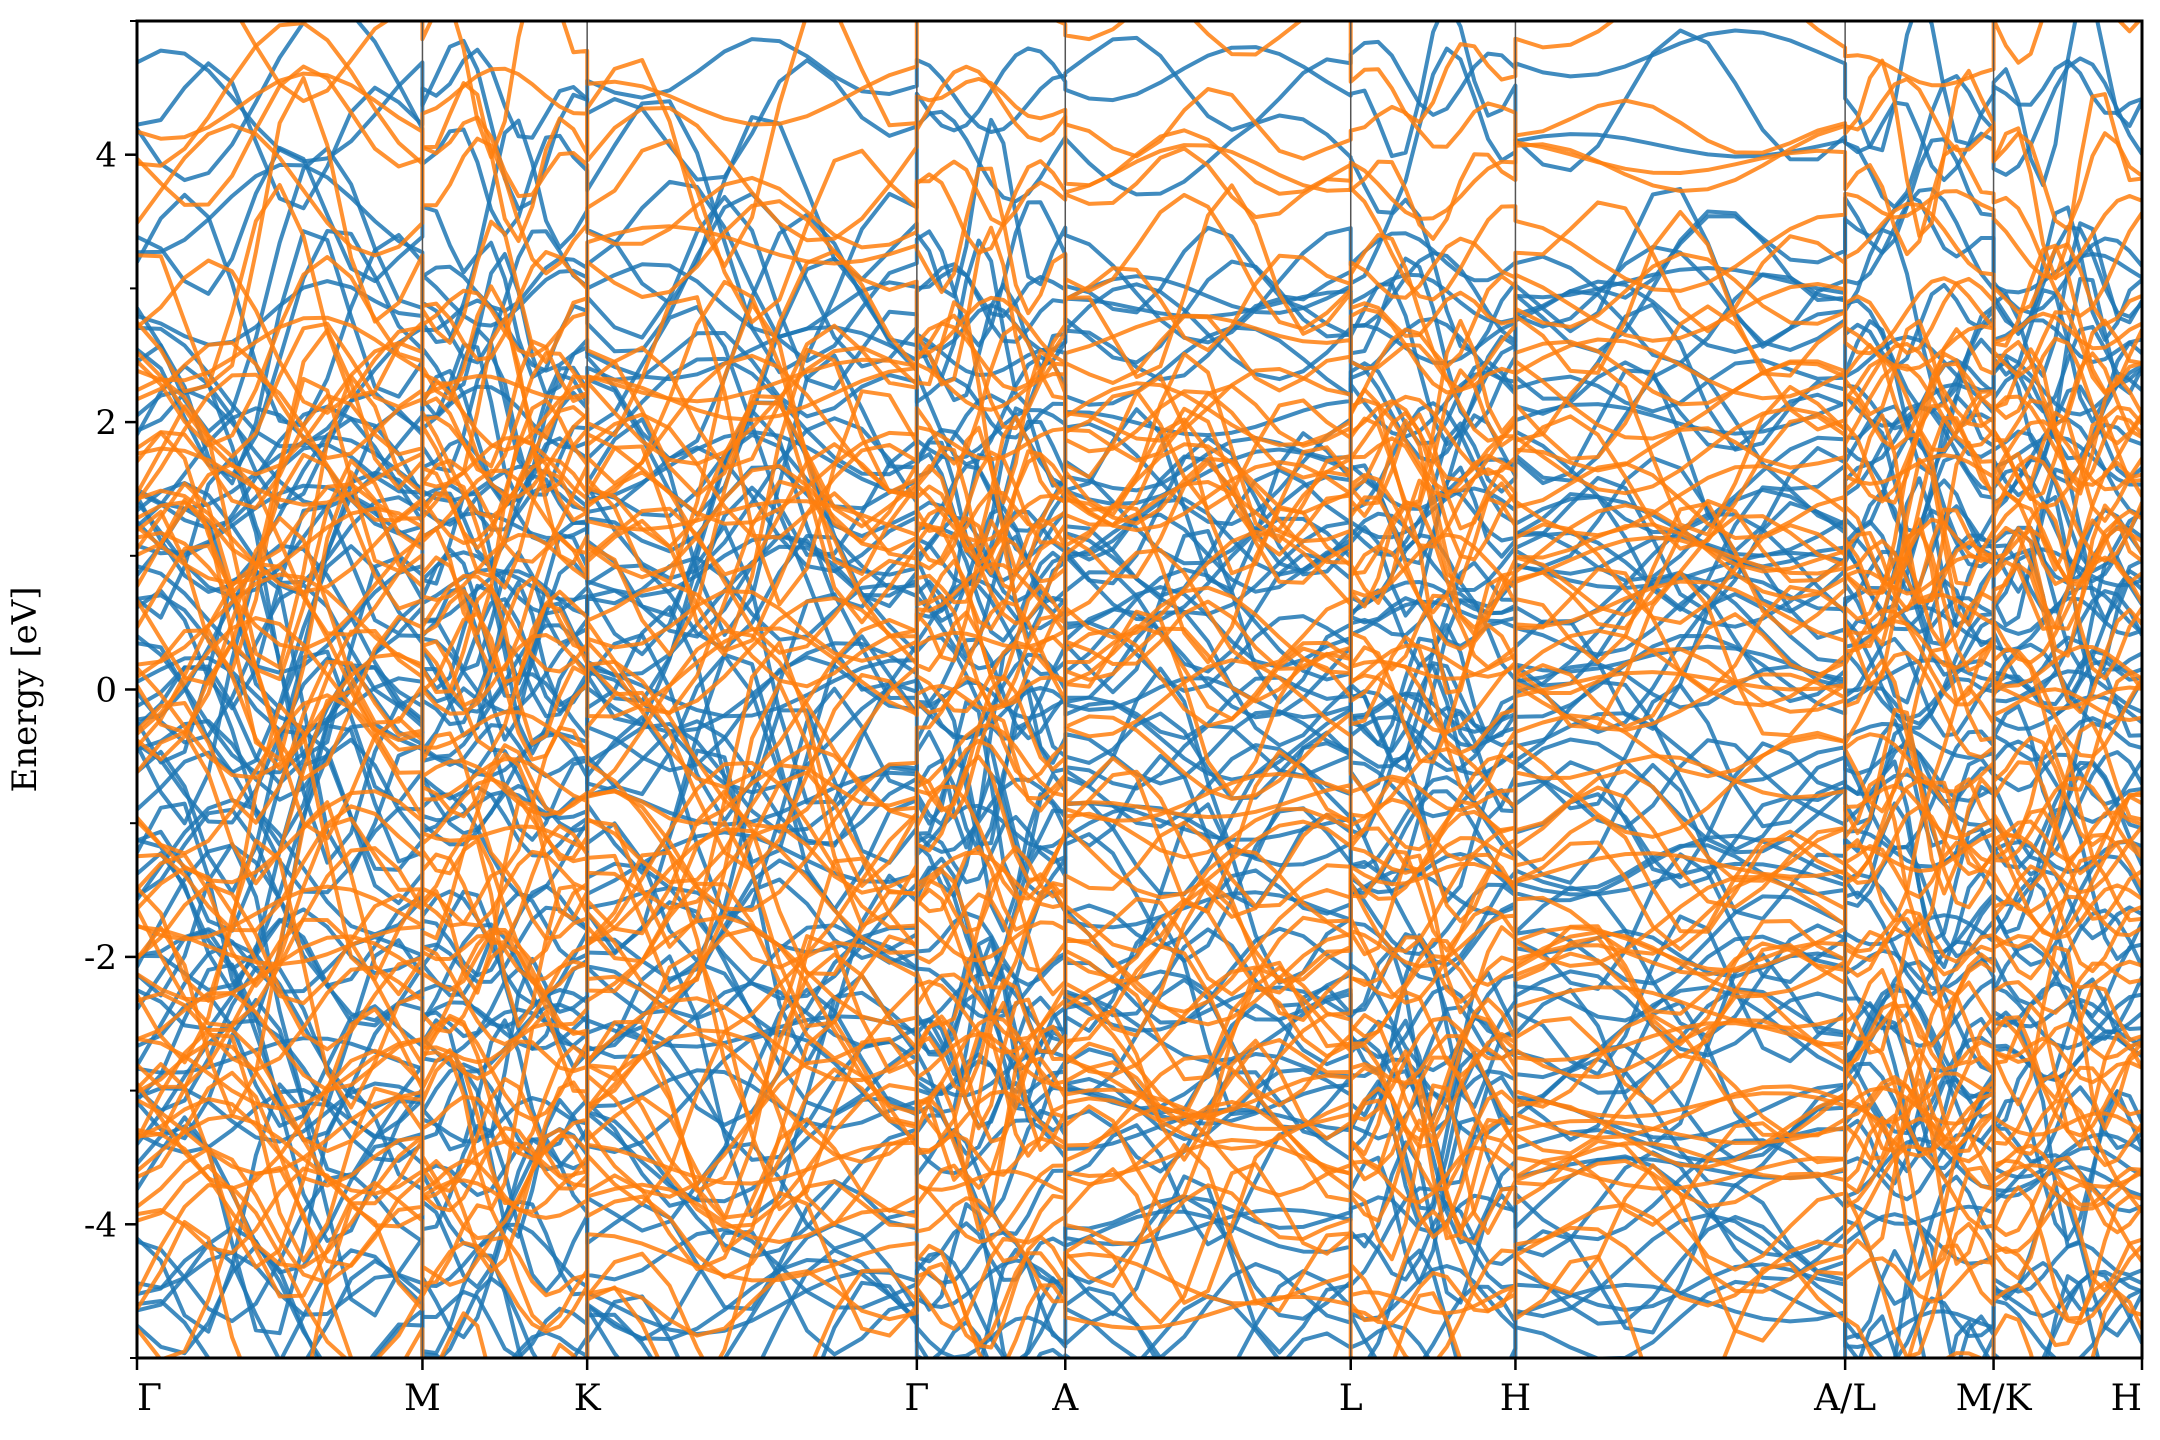 The height and width of the screenshot is (1440, 2160). I want to click on x-tick-label: M, so click(422, 1398).